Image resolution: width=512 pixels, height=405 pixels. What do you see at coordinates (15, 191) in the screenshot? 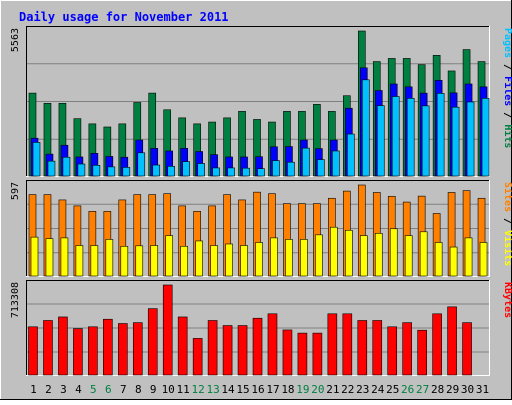
I see `panel-max-label: 597` at bounding box center [15, 191].